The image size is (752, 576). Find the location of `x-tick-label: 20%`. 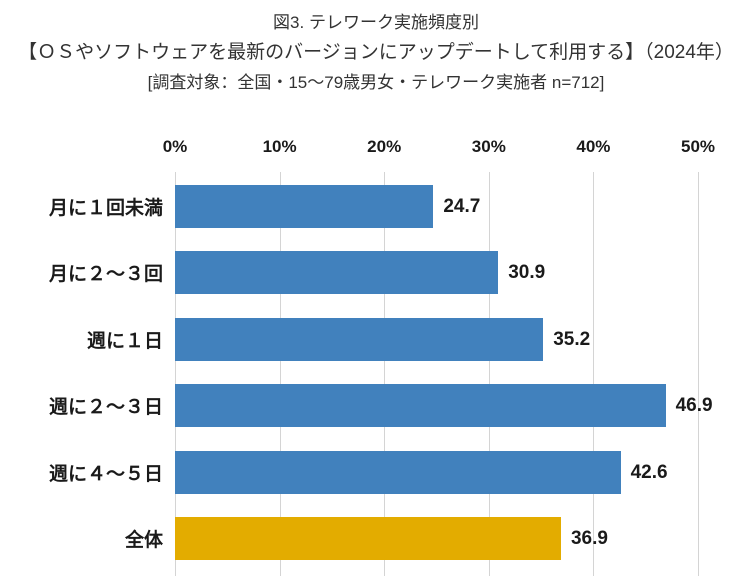

x-tick-label: 20% is located at coordinates (384, 146).